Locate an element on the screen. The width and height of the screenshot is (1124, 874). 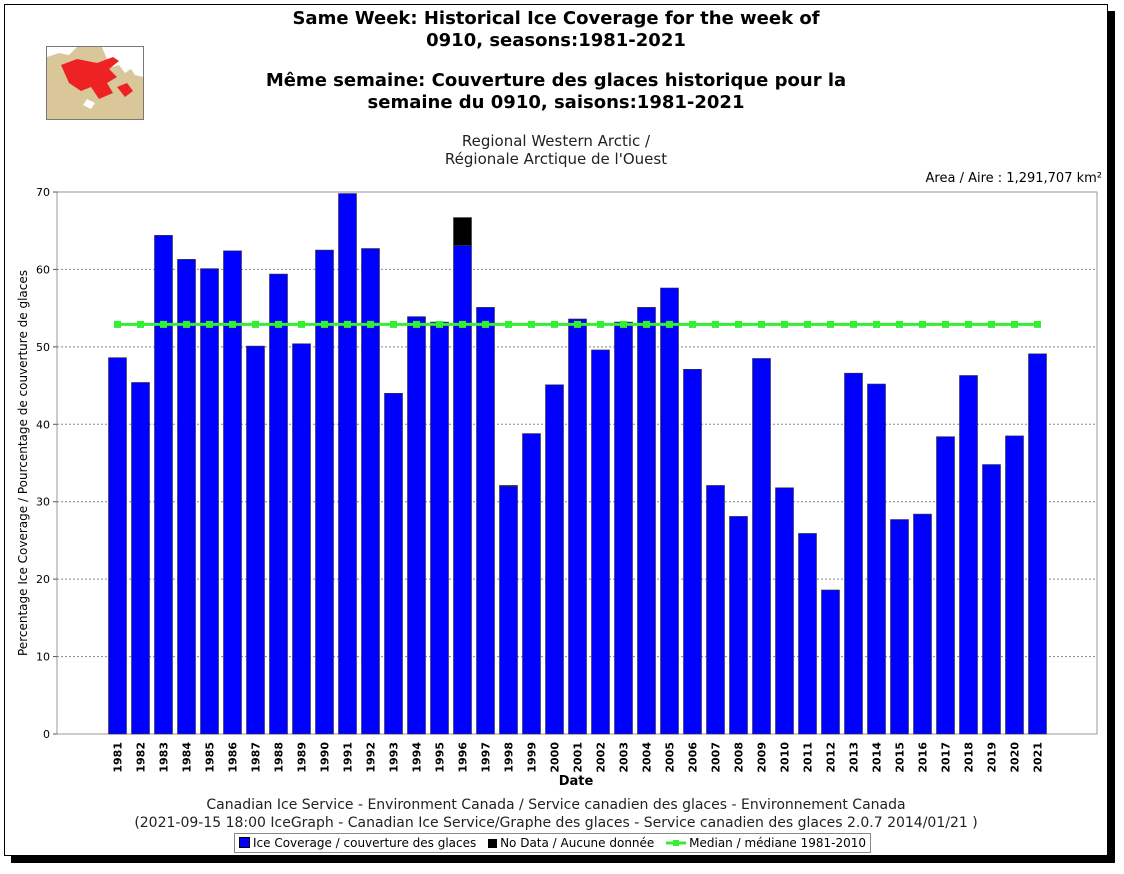
x-tick-label: 2009 is located at coordinates (762, 757).